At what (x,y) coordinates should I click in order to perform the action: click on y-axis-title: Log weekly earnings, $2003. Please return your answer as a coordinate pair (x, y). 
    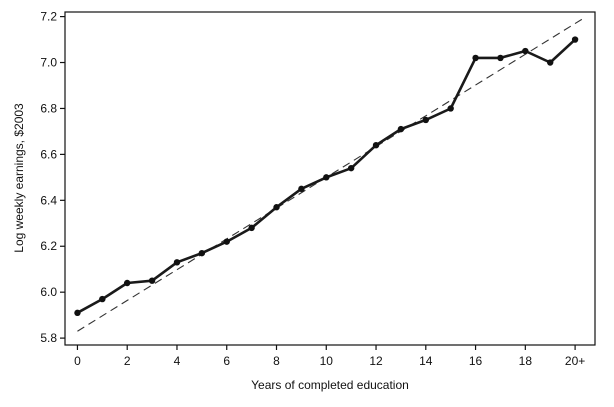
    Looking at the image, I should click on (19, 178).